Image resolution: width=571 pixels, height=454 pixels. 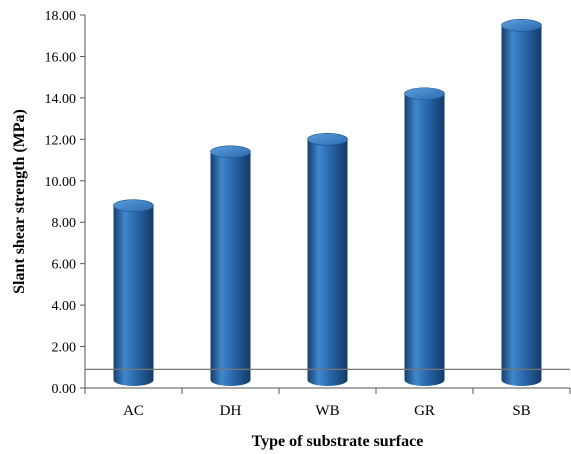 What do you see at coordinates (133, 411) in the screenshot?
I see `x-tick-label: AC` at bounding box center [133, 411].